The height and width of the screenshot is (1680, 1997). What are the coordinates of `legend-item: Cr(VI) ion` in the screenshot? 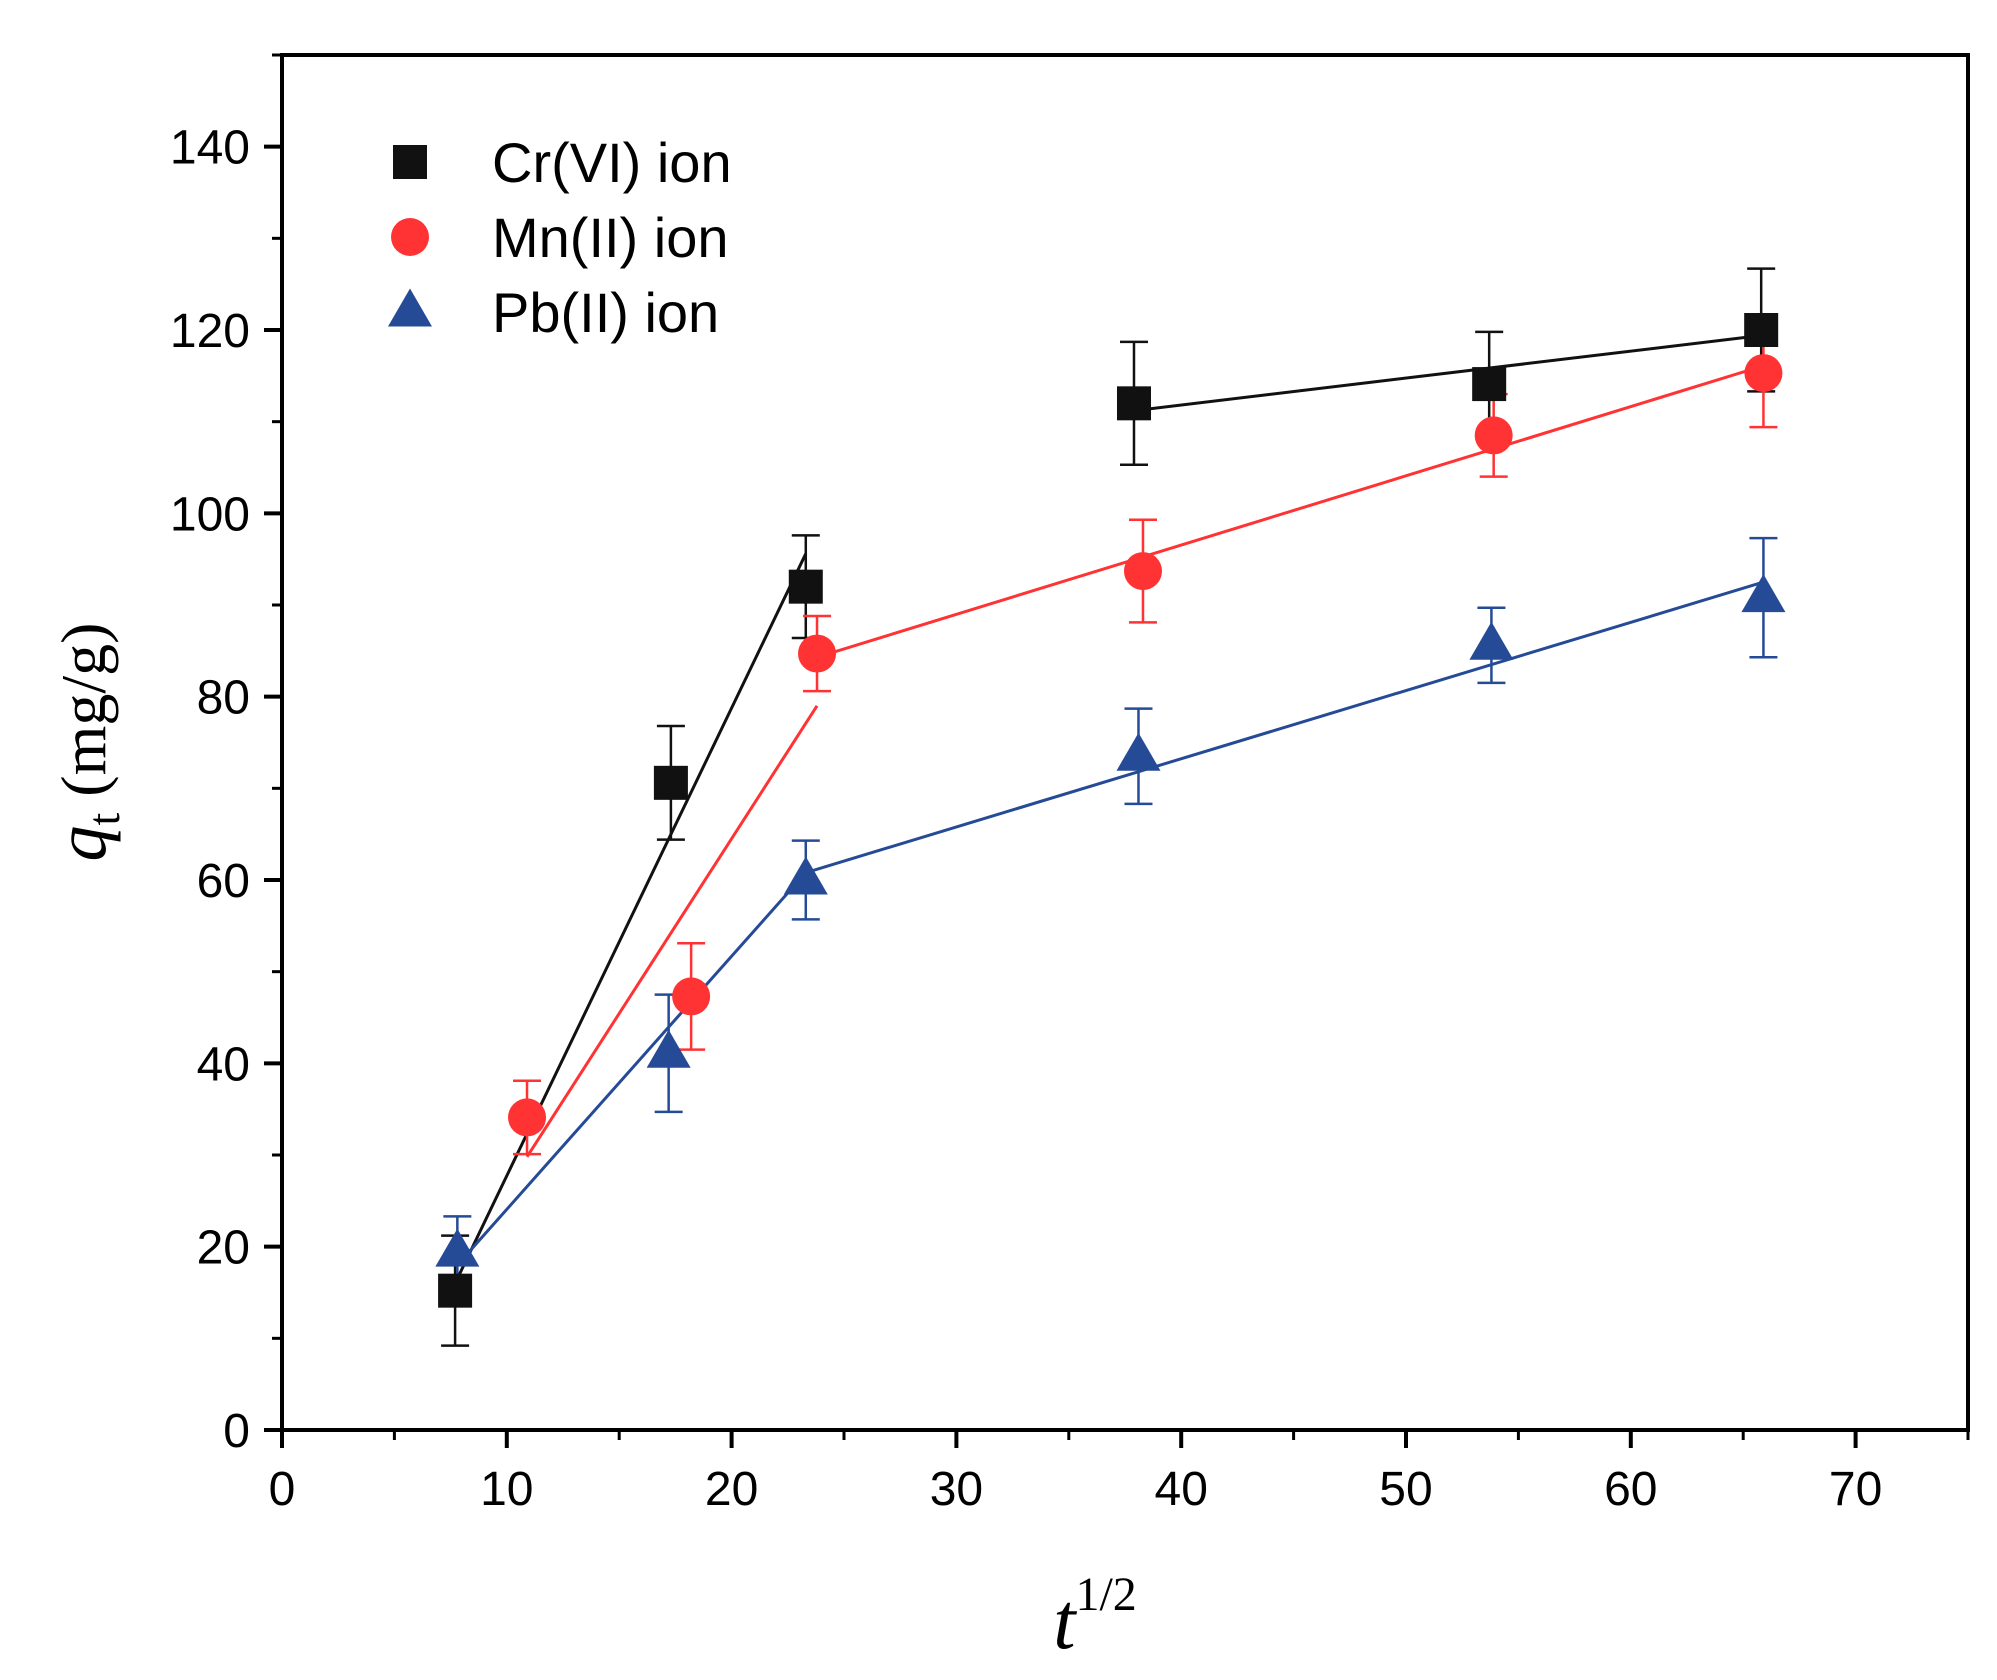 It's located at (562, 162).